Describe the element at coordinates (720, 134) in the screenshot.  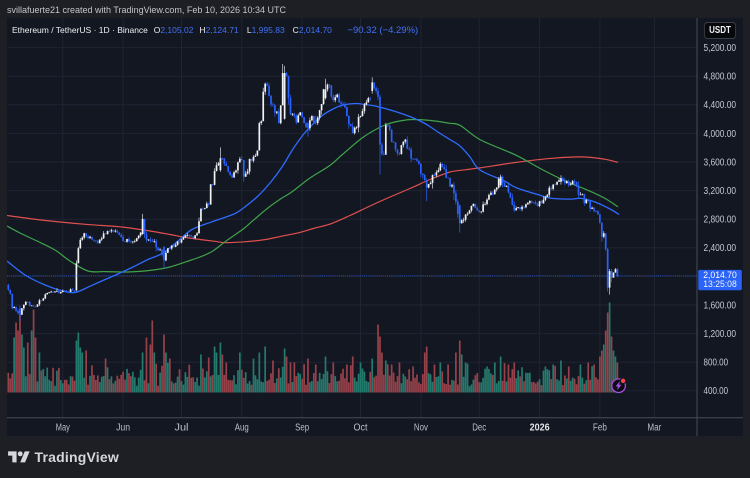
I see `svg-text: 4,000.00` at that location.